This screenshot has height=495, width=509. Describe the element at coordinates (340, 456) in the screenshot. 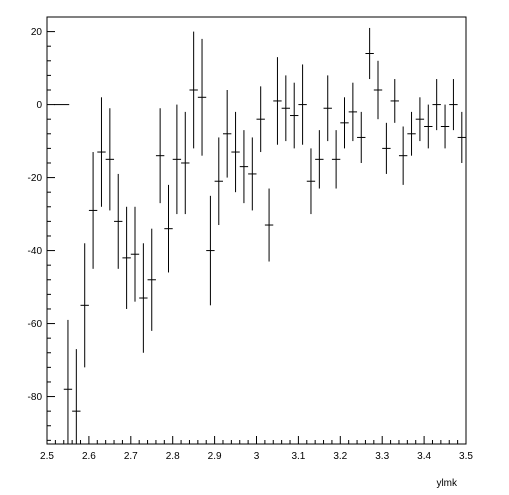

I see `x-tick-label: 3.2` at that location.